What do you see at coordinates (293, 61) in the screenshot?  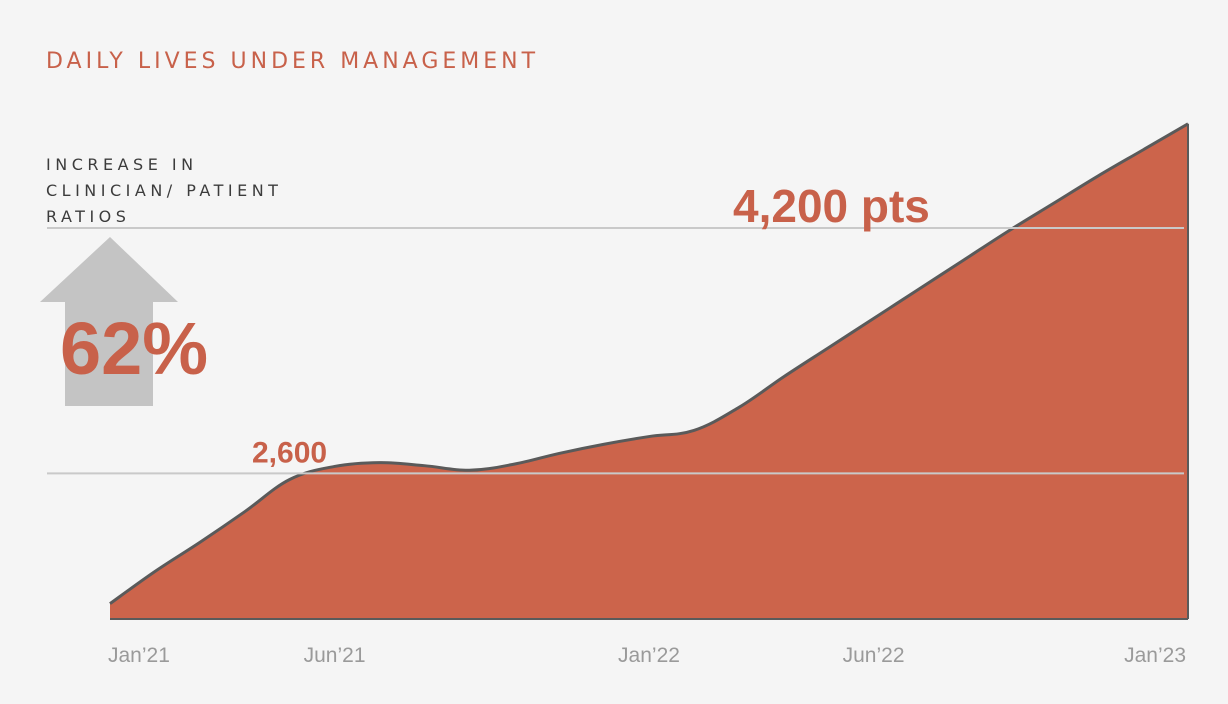 I see `chart-title: DAILY LIVES UNDER MANAGEMENT` at bounding box center [293, 61].